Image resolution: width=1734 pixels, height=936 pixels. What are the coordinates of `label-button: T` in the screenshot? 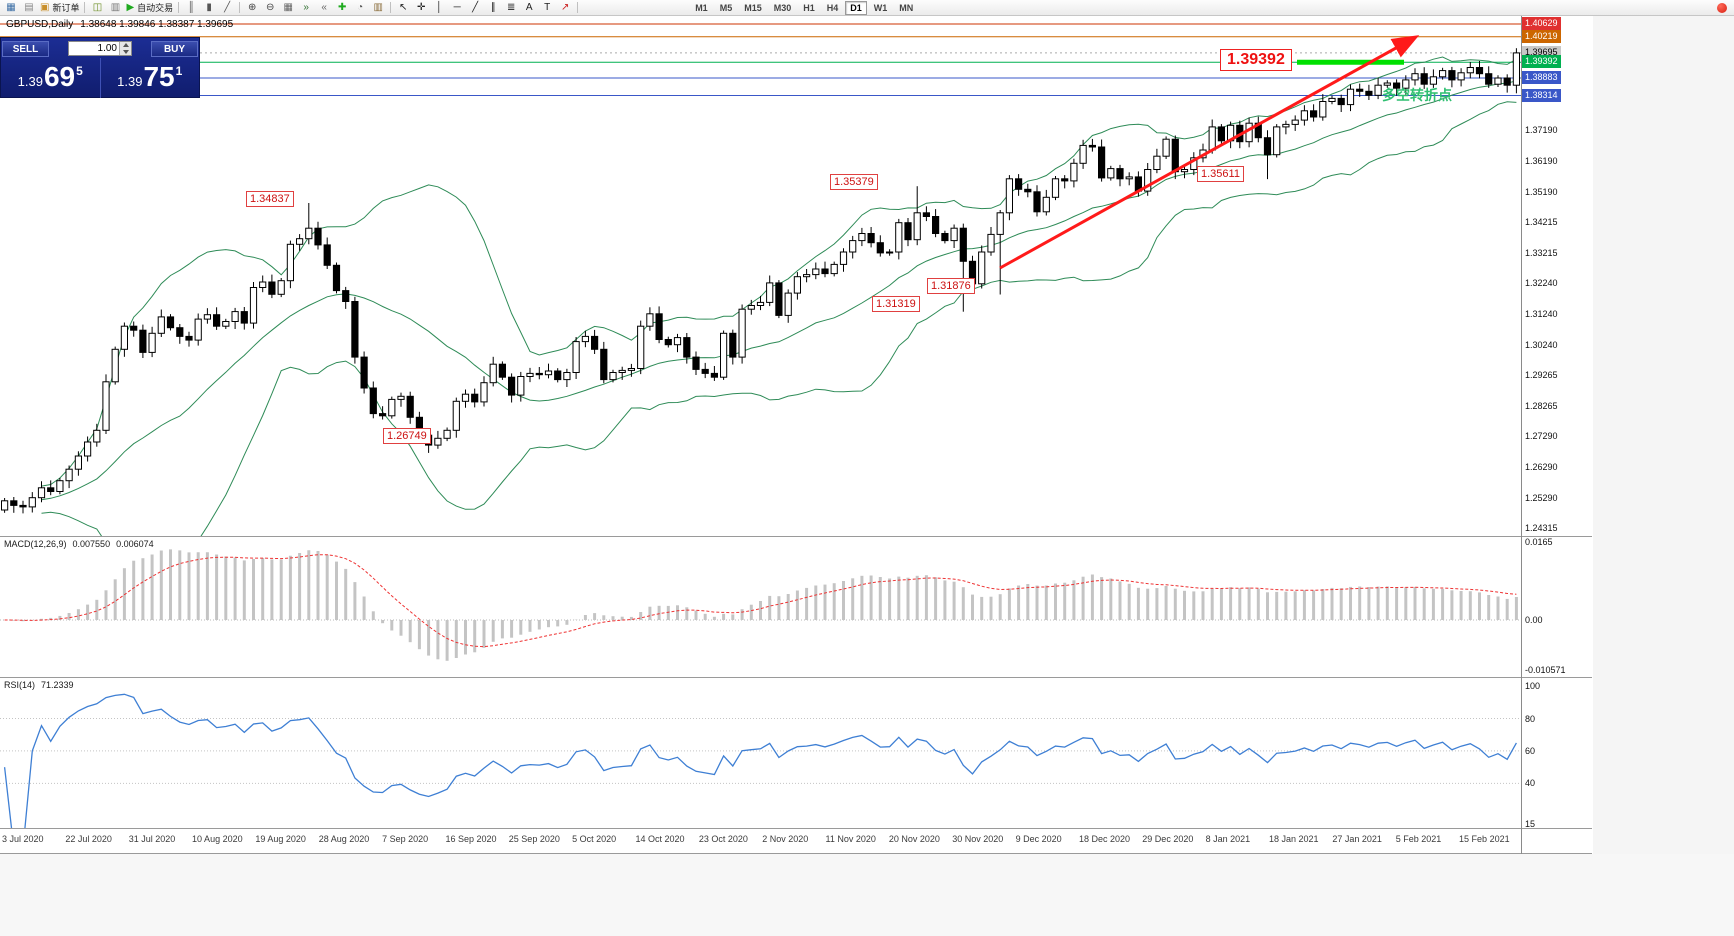 It's located at (547, 8).